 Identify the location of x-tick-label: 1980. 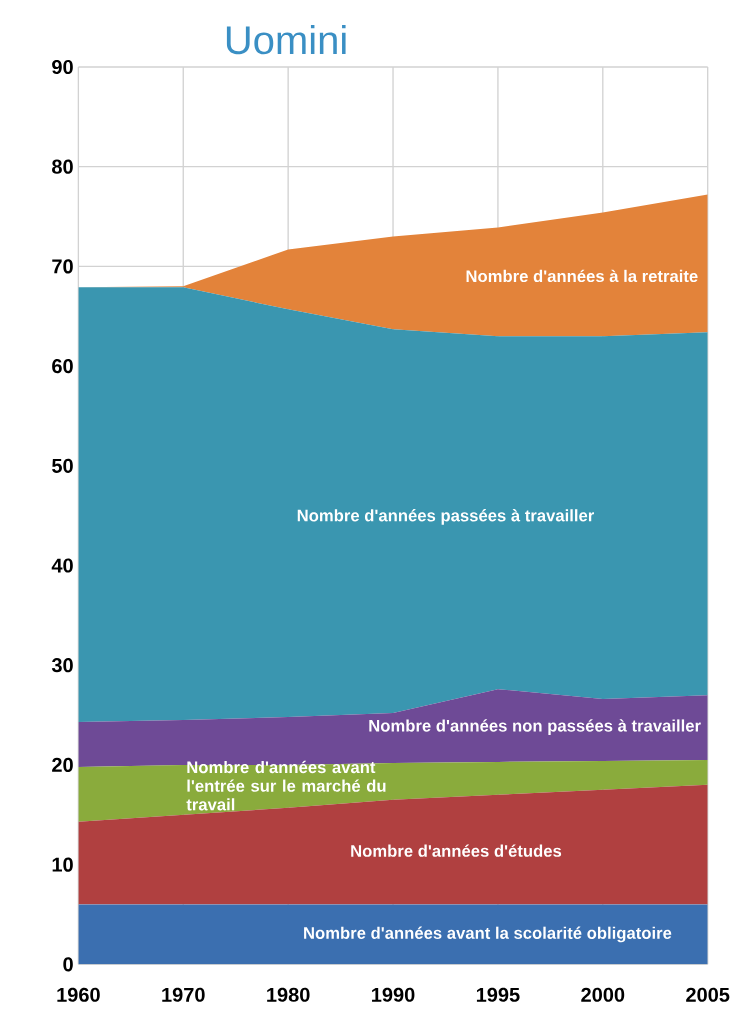
(288, 994).